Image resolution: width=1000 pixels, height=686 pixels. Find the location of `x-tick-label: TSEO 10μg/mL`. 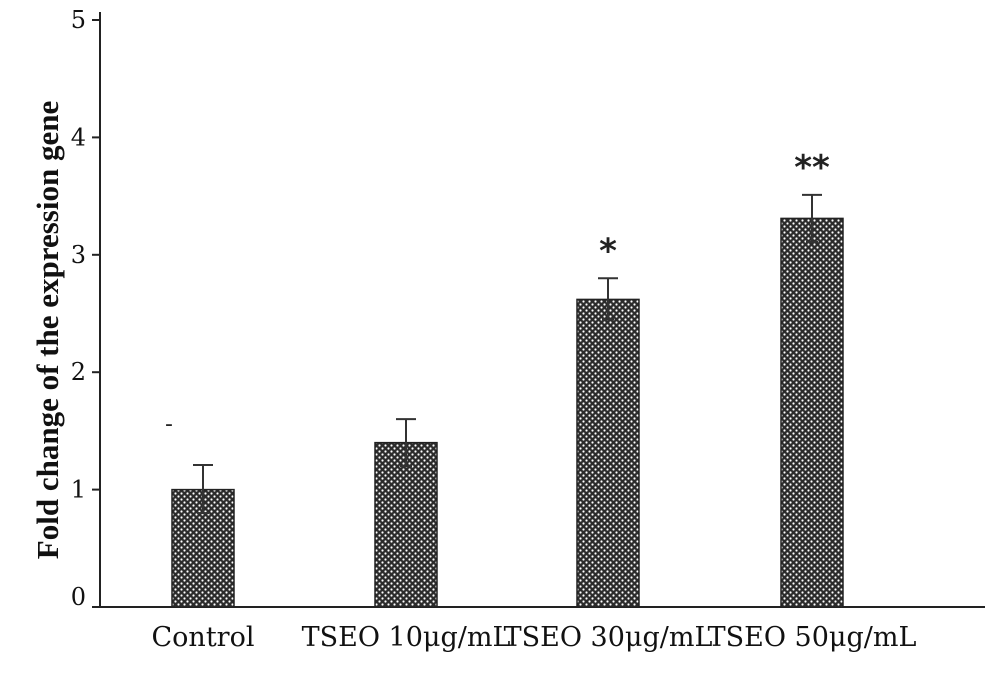

x-tick-label: TSEO 10μg/mL is located at coordinates (406, 637).